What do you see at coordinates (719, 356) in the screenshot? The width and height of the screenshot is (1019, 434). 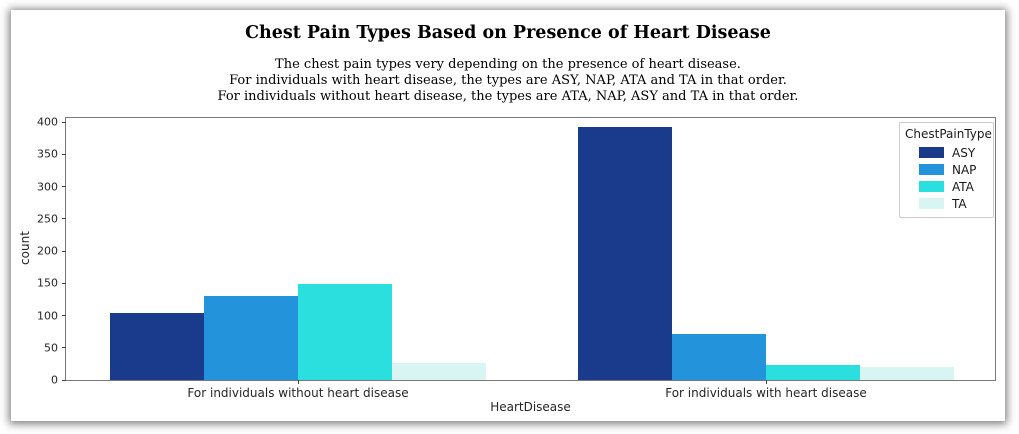 I see `bar-nap-group2` at bounding box center [719, 356].